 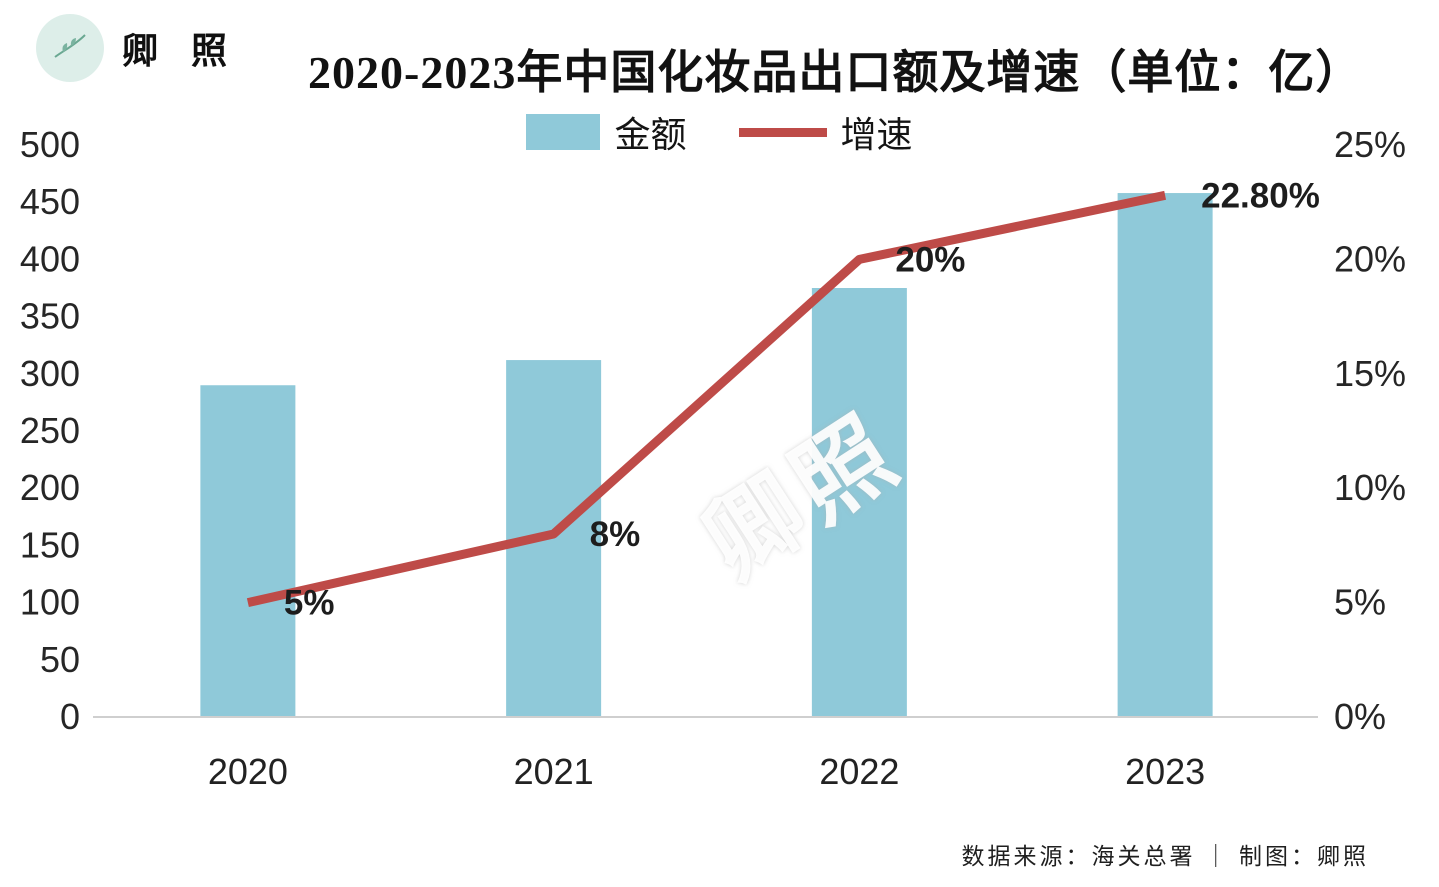 What do you see at coordinates (248, 771) in the screenshot?
I see `x-axis-label: 2020` at bounding box center [248, 771].